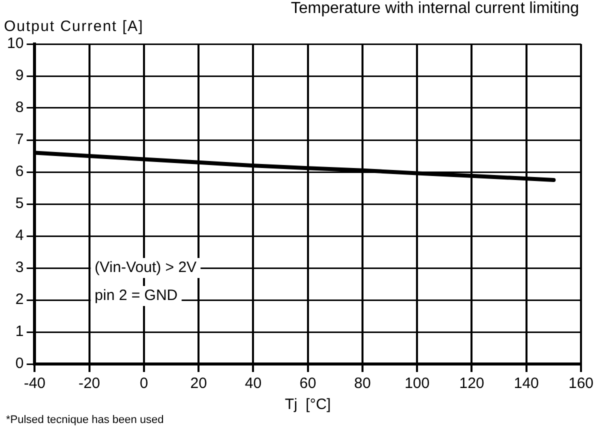 The image size is (599, 432). I want to click on y-tick-label: 5, so click(19, 203).